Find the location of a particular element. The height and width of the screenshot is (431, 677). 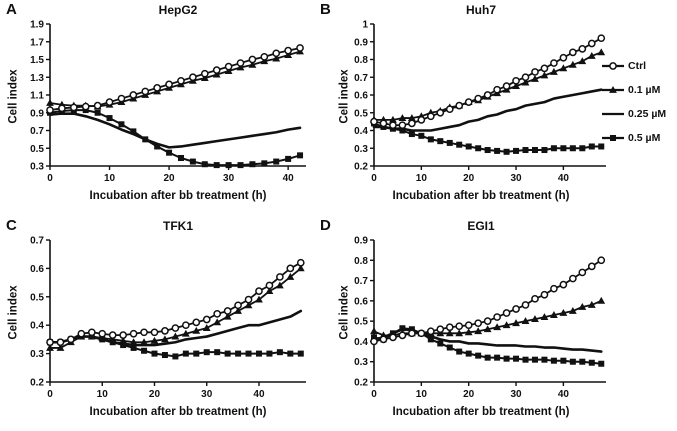

legend-item-ctrl: Ctrl is located at coordinates (639, 66).